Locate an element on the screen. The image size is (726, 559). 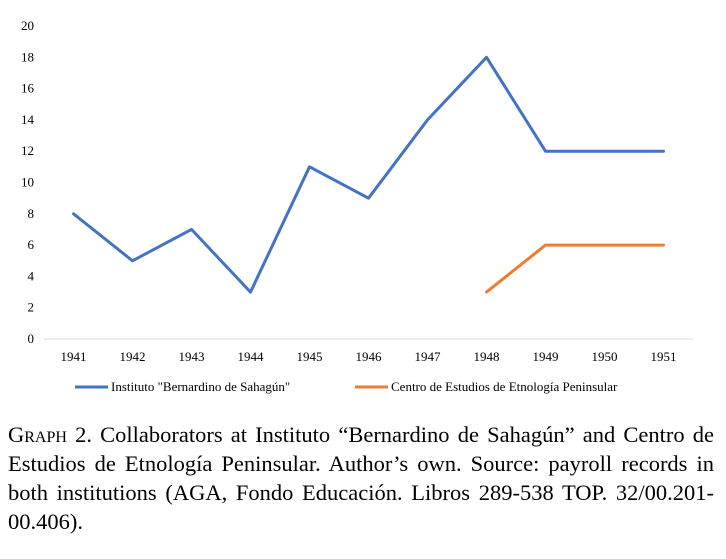
legend-label: Instituto "Bernardino de Sahagún" is located at coordinates (200, 386).